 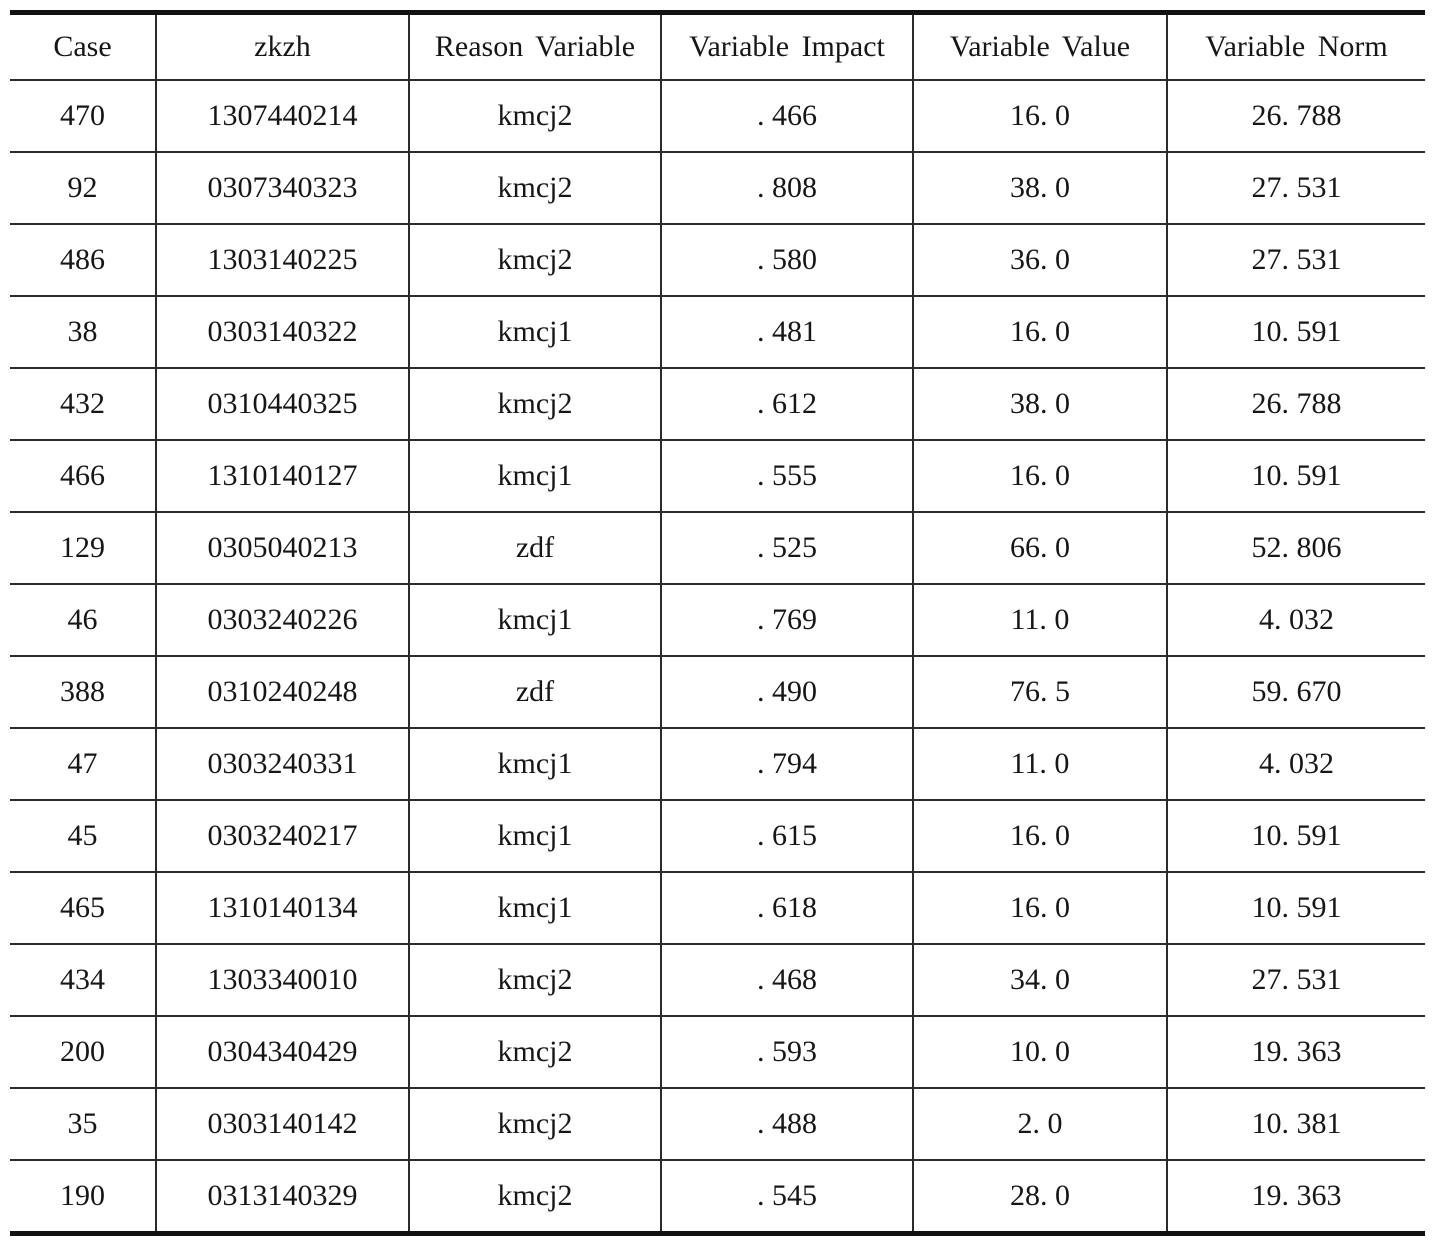 What do you see at coordinates (282, 46) in the screenshot?
I see `header-cell-zkzh: zkzh` at bounding box center [282, 46].